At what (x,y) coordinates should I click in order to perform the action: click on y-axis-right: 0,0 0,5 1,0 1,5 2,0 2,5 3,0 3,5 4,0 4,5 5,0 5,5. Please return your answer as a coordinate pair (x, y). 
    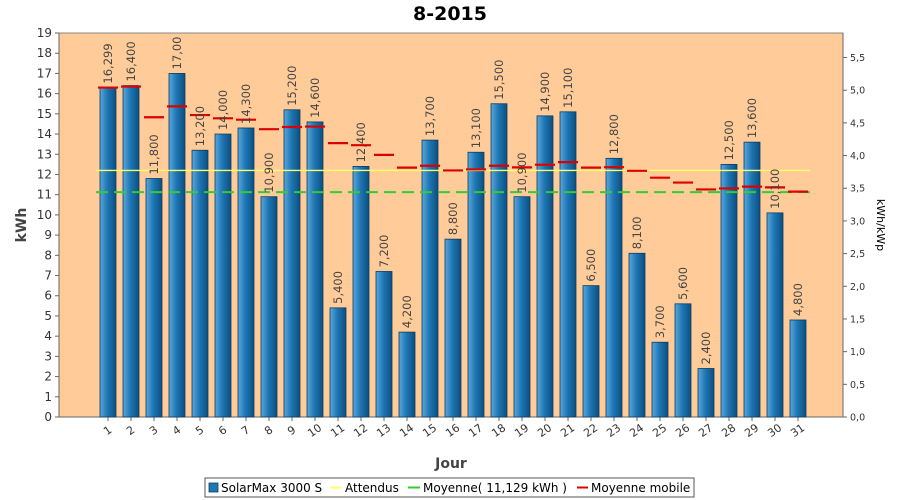
    Looking at the image, I should click on (853, 228).